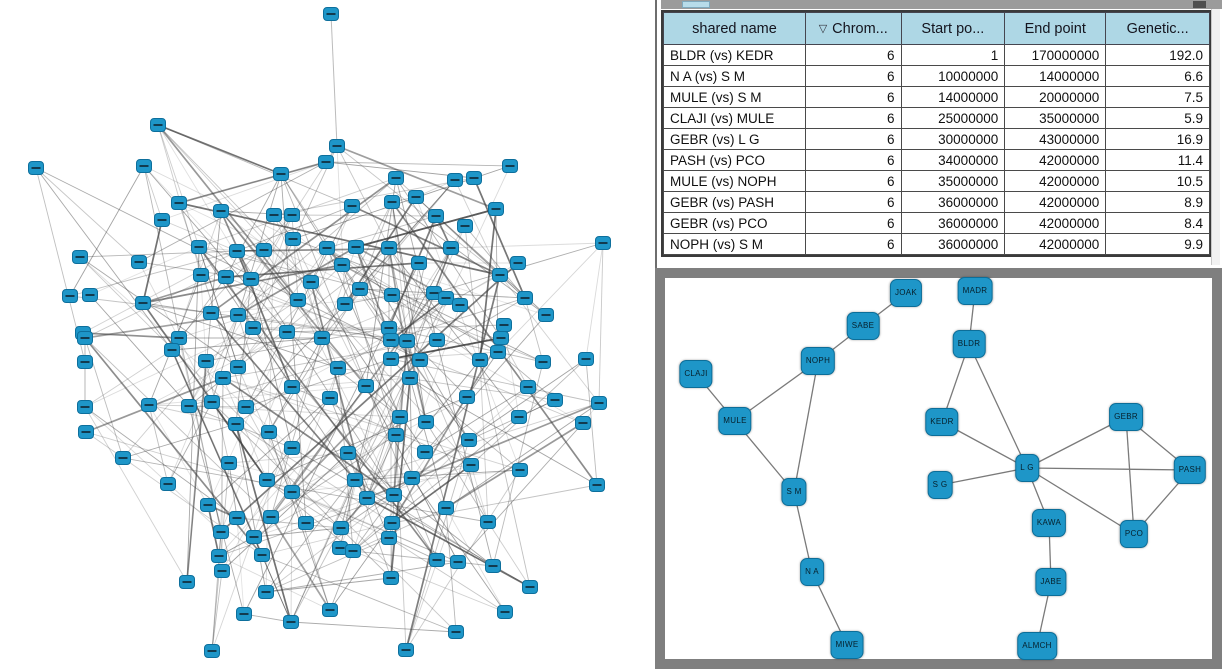 Image resolution: width=1222 pixels, height=669 pixels. I want to click on graph-edge-SG-LG, so click(983, 476).